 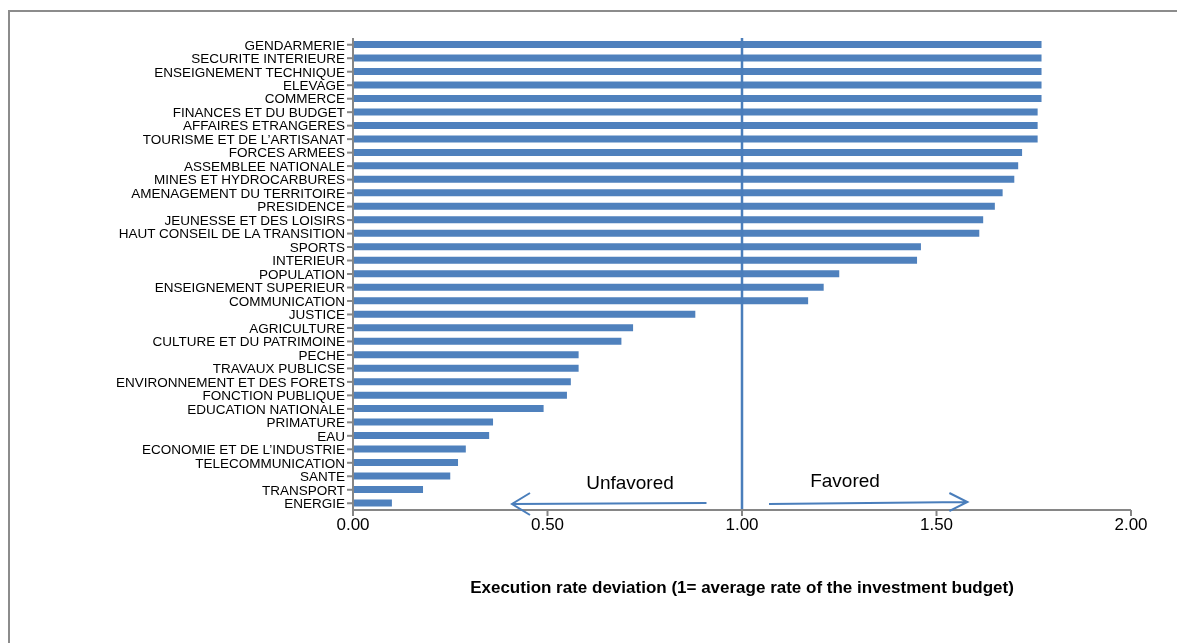 What do you see at coordinates (264, 166) in the screenshot?
I see `y-tick-label: ASSEMBLEE NATIONALE` at bounding box center [264, 166].